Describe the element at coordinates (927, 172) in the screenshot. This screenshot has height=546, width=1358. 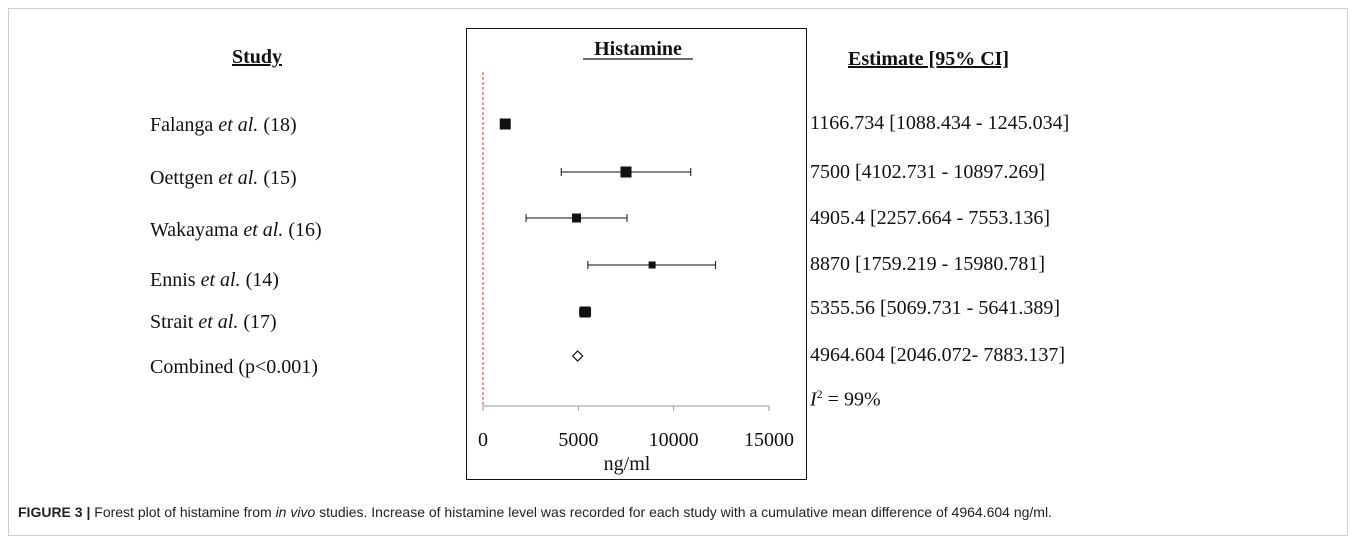
I see `estimate-text: 7500 [4102.731 - 10897.269]` at that location.